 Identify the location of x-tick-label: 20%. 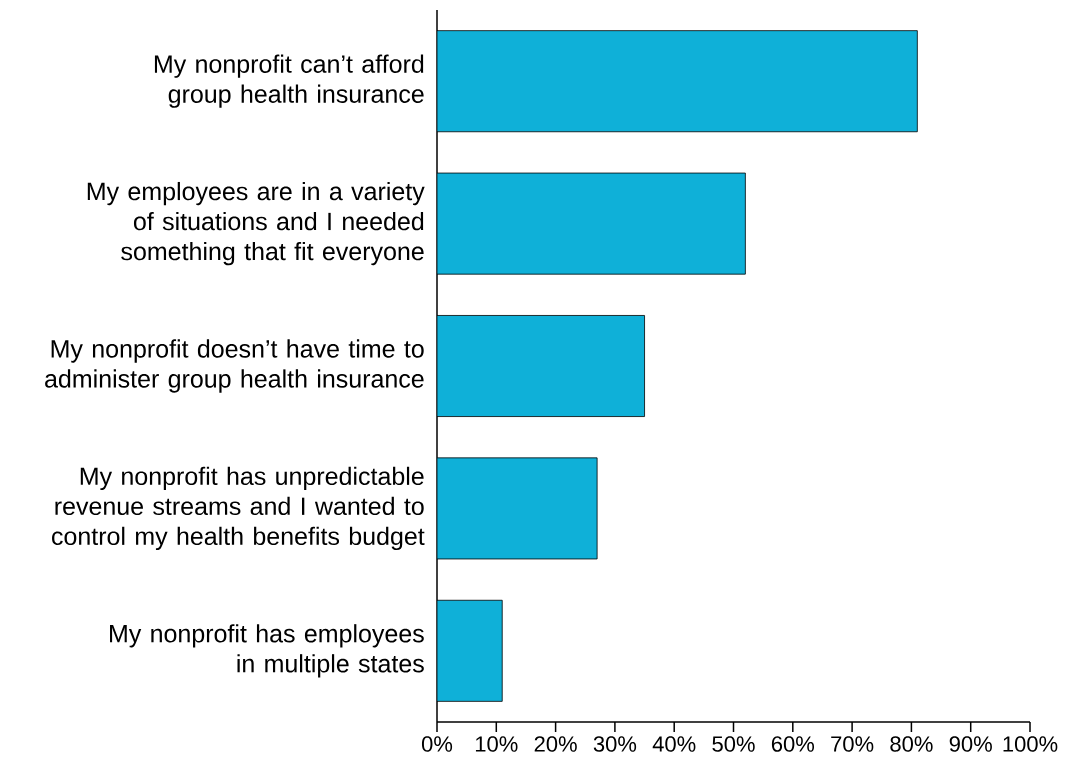
(555, 744).